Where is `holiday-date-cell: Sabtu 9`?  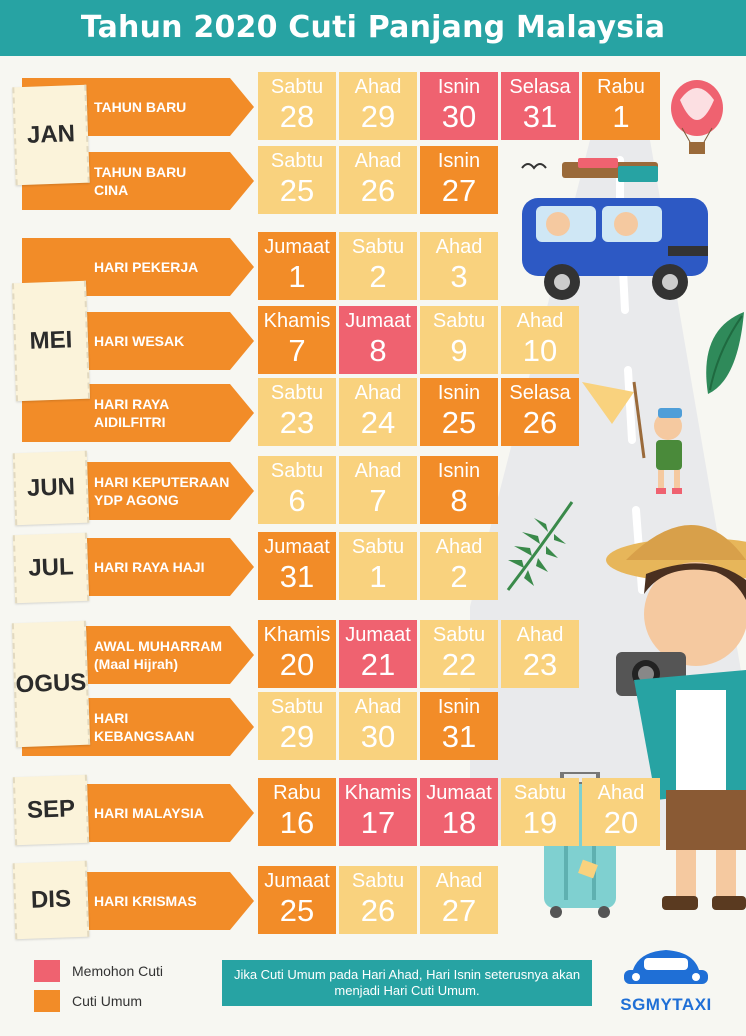
holiday-date-cell: Sabtu 9 is located at coordinates (459, 340).